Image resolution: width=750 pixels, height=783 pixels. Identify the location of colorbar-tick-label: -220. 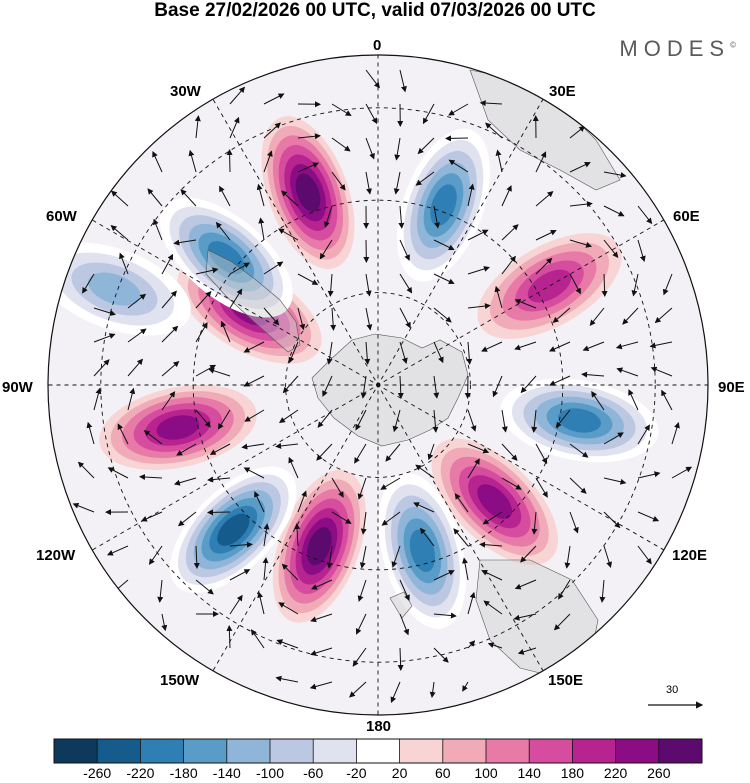
(140, 773).